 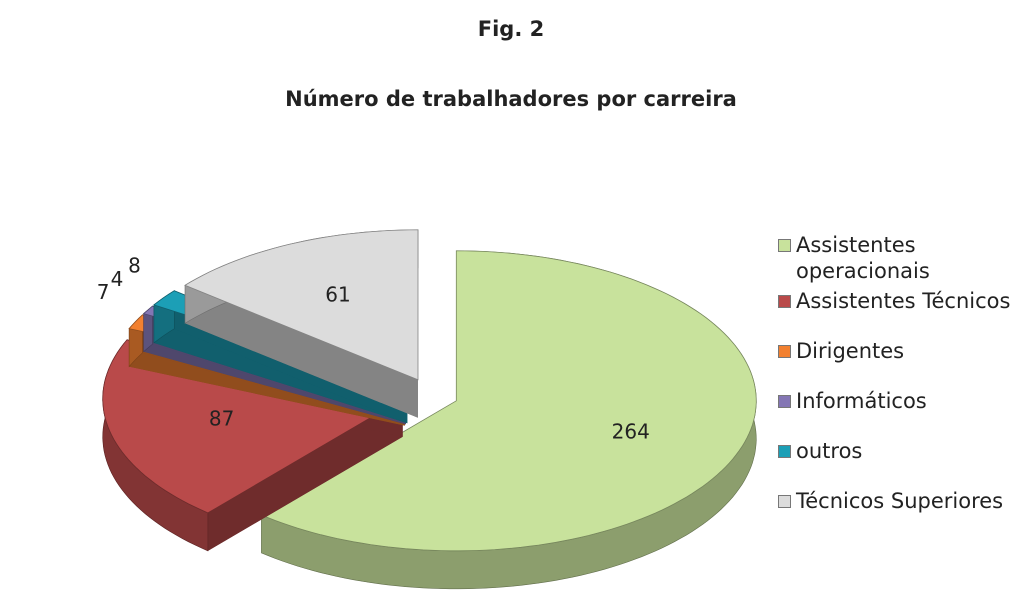 I want to click on data-label: 264, so click(x=631, y=432).